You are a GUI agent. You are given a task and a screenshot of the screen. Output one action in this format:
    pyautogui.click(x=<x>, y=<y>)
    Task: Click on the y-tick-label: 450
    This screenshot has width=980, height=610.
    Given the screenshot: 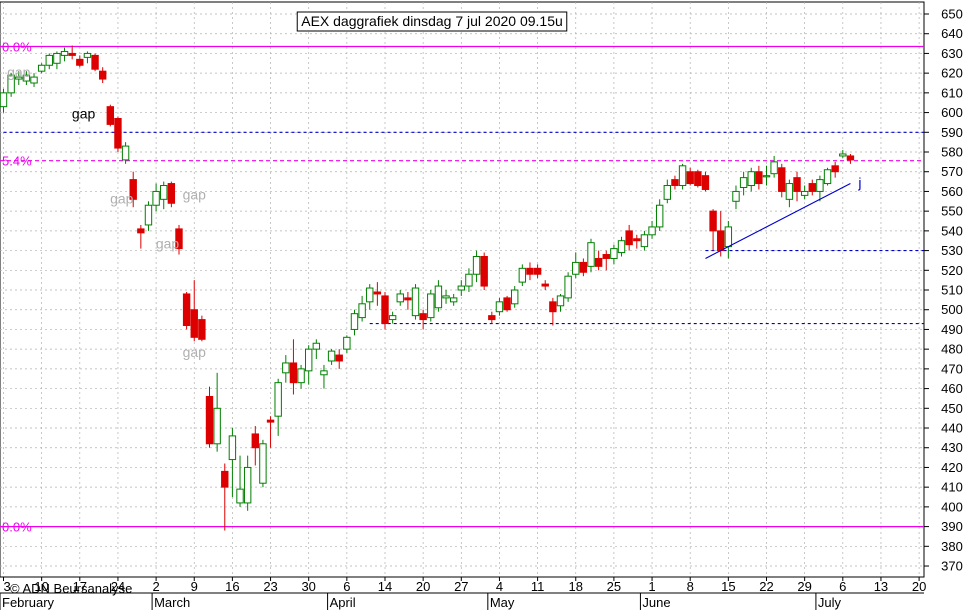 What is the action you would take?
    pyautogui.click(x=952, y=408)
    